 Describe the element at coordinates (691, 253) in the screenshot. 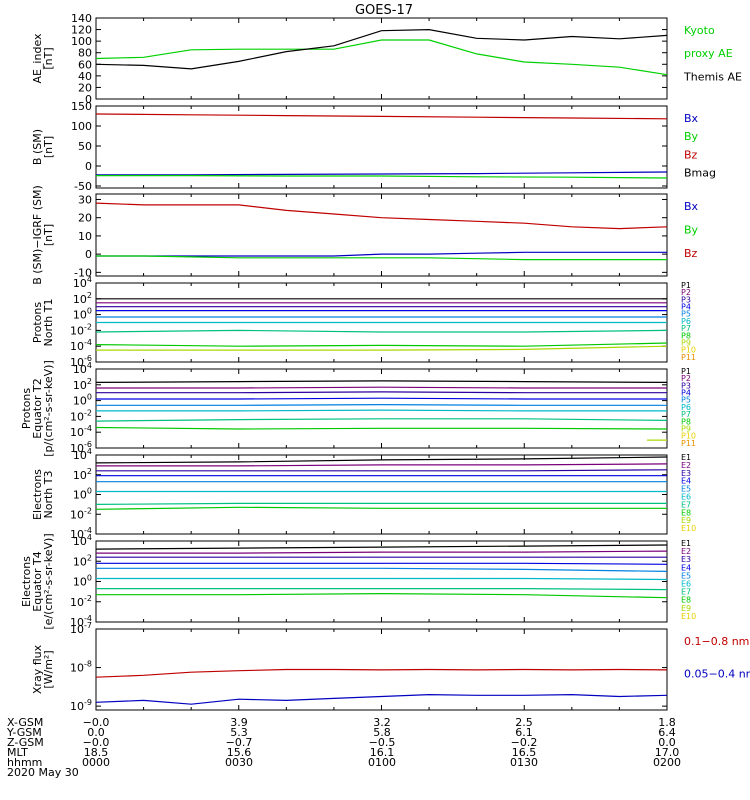

I see `legend-entry: Bz` at that location.